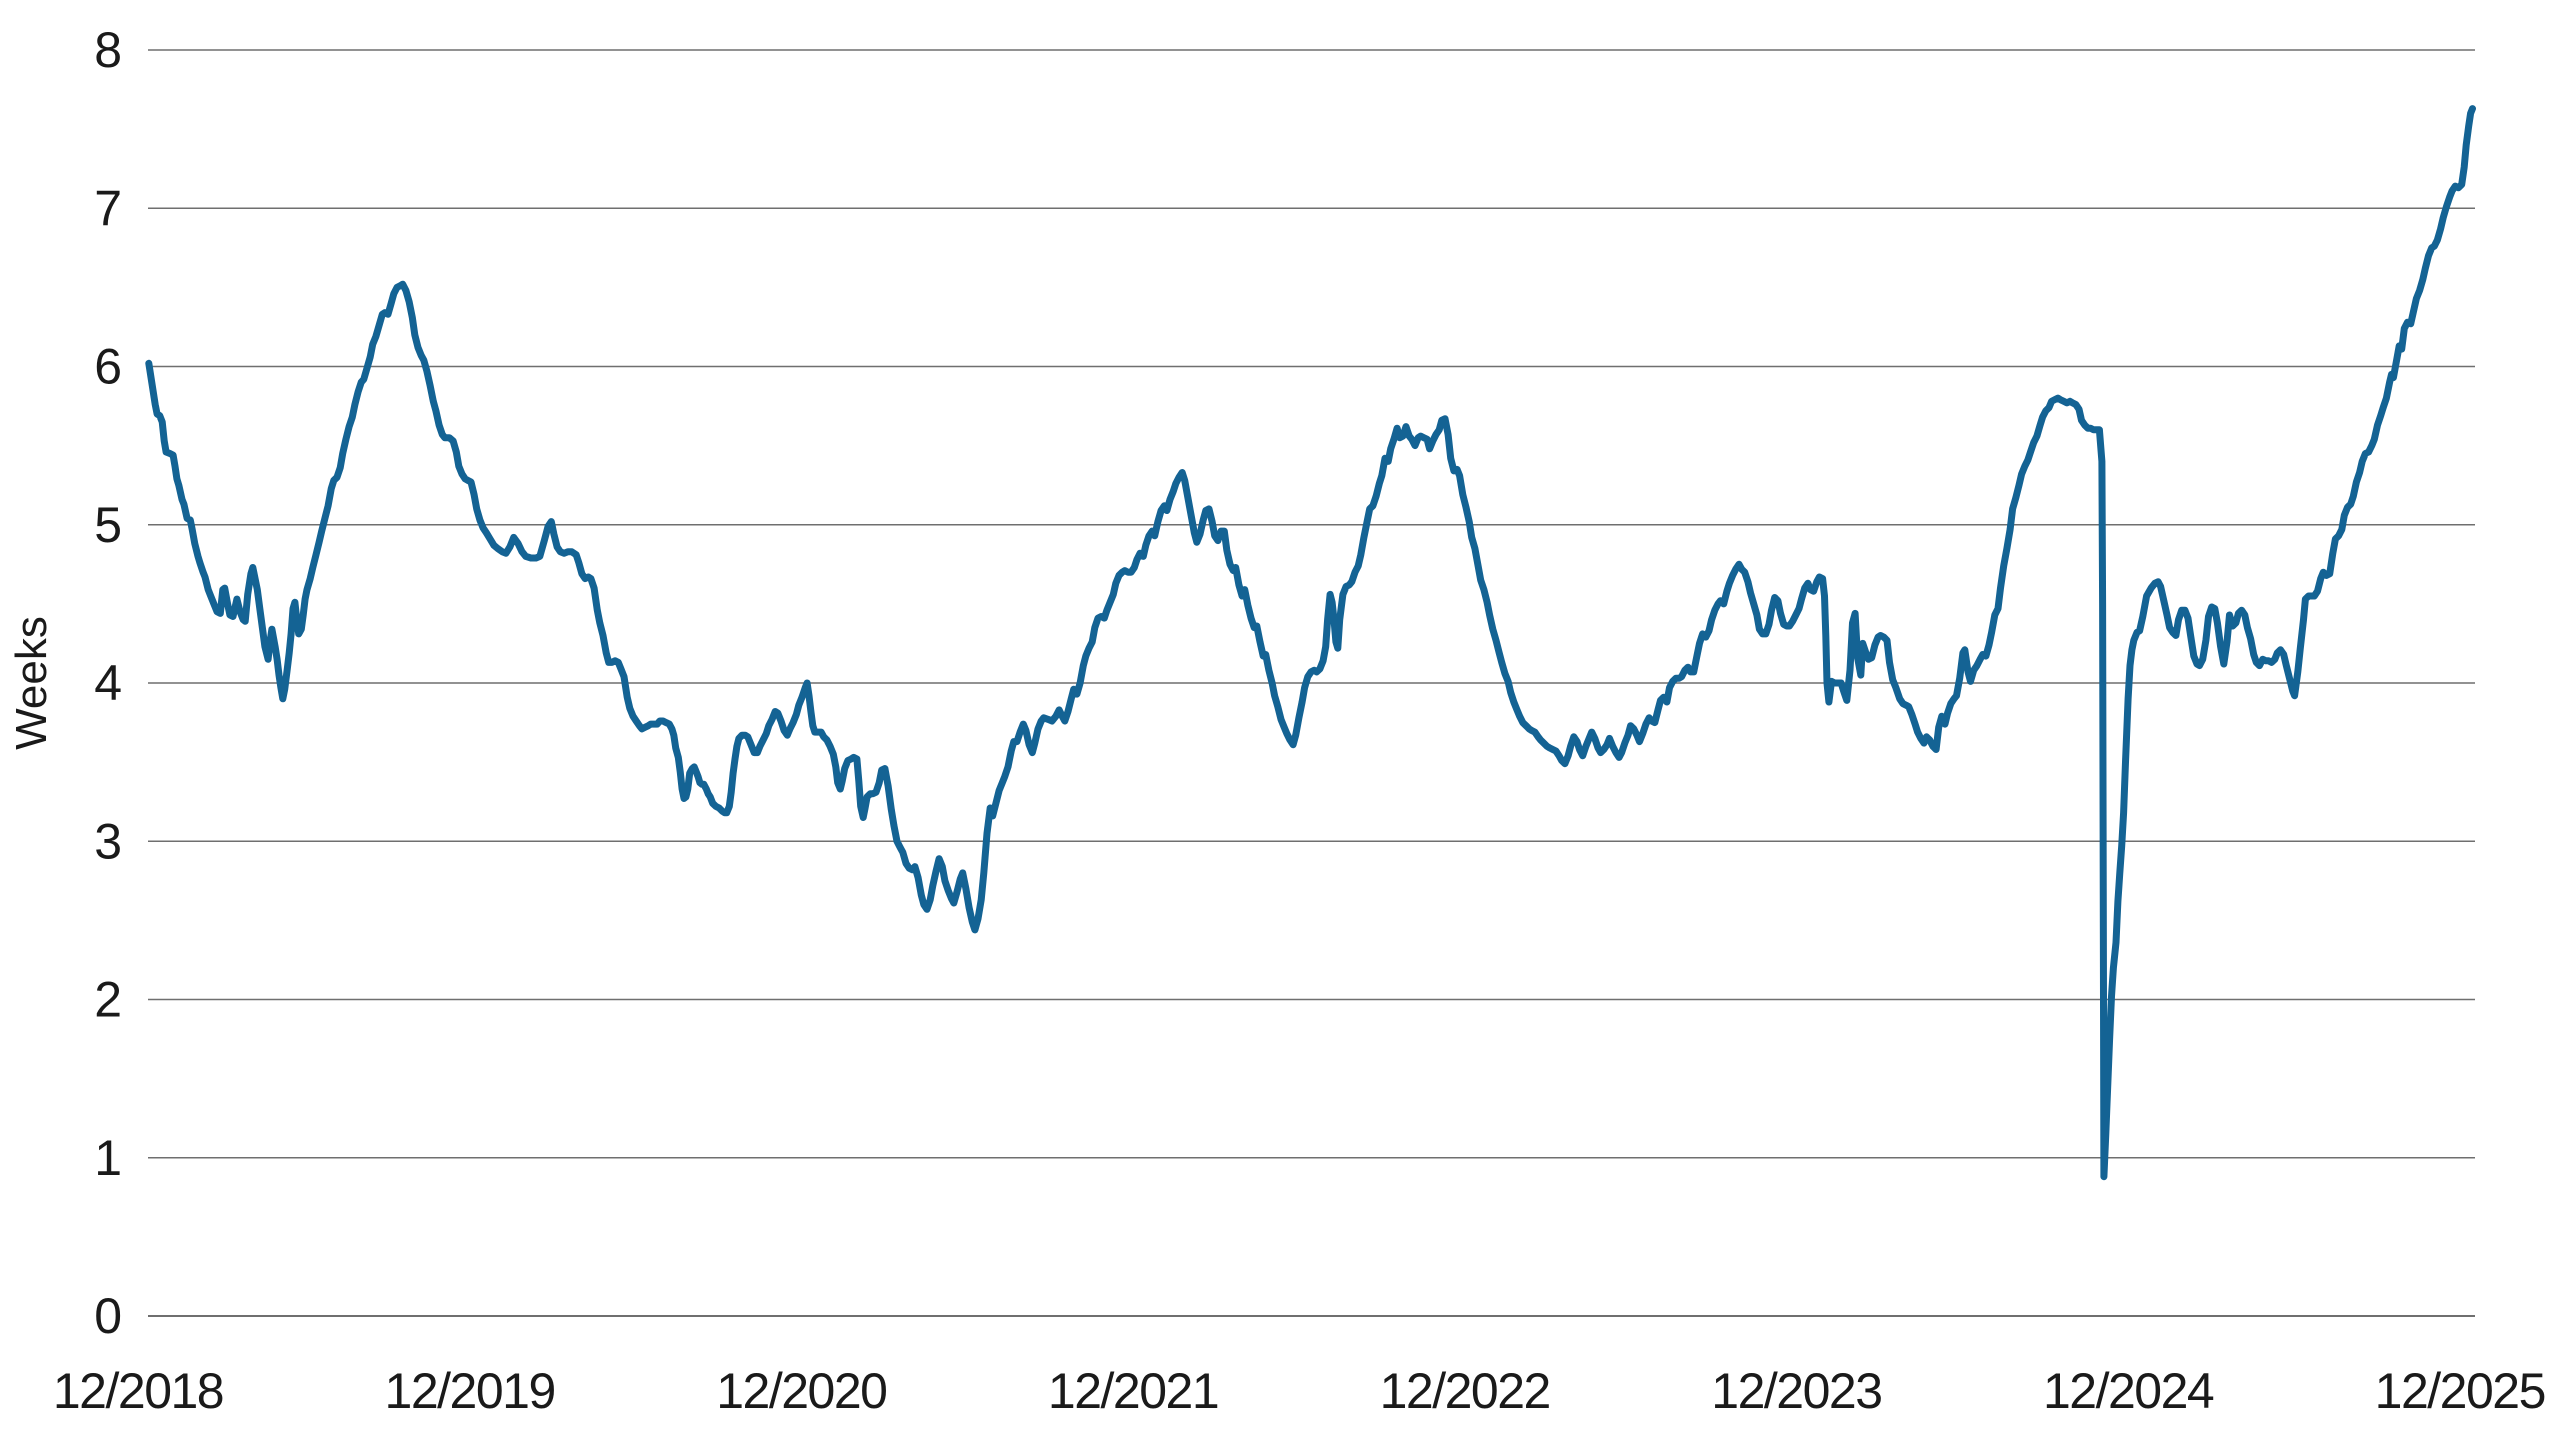 Image resolution: width=2560 pixels, height=1440 pixels. I want to click on x-tick-label-12-2020: 12/2020, so click(801, 1391).